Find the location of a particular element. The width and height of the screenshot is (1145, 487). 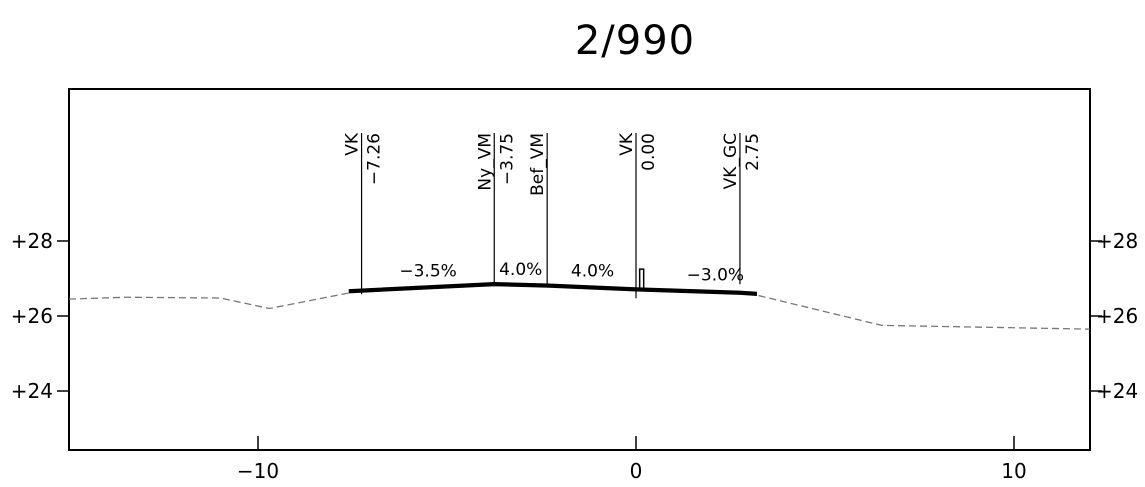

station-offset-label: −7.26 is located at coordinates (375, 159).